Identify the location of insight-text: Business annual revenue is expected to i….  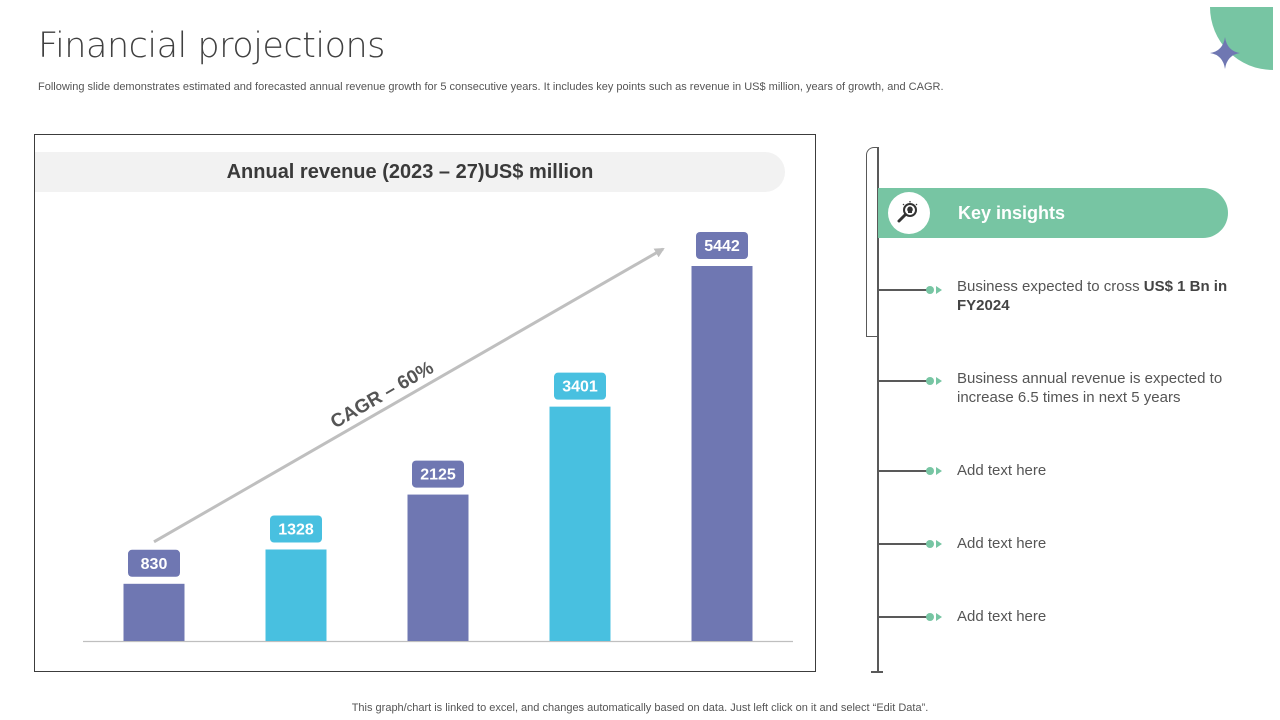
(1090, 388).